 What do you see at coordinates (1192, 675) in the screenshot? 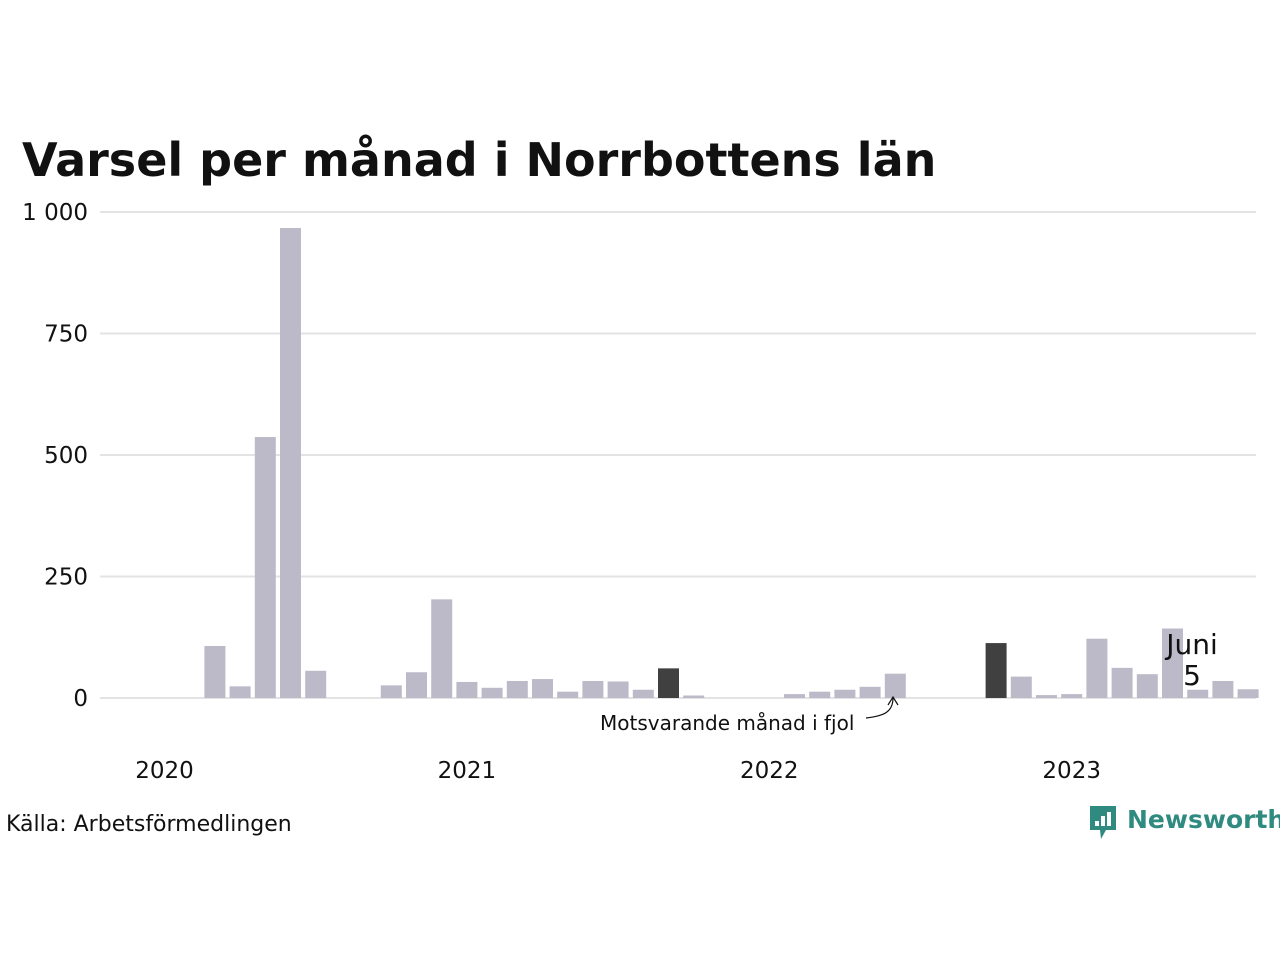
I see `highlight-value-label: 5` at bounding box center [1192, 675].